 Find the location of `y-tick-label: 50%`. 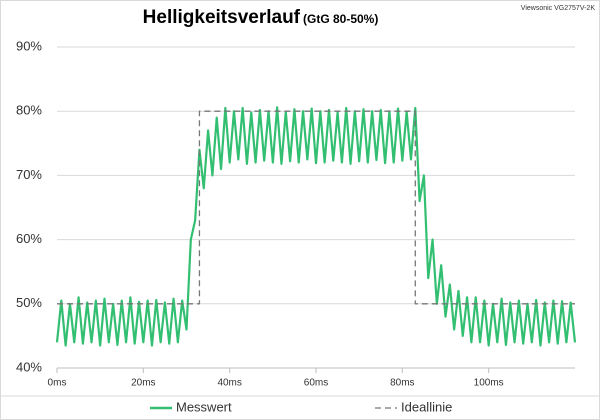

y-tick-label: 50% is located at coordinates (29, 302).